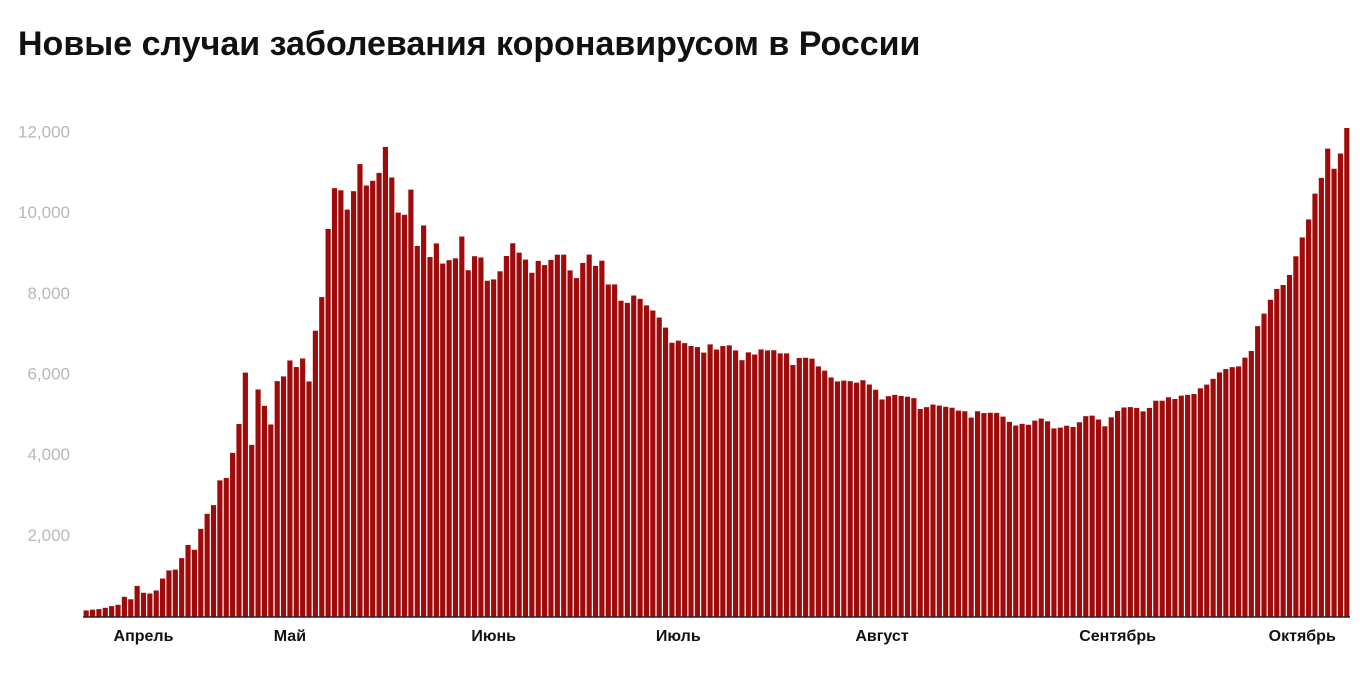 The image size is (1360, 676). What do you see at coordinates (678, 636) in the screenshot?
I see `x-tick-label: Июль` at bounding box center [678, 636].